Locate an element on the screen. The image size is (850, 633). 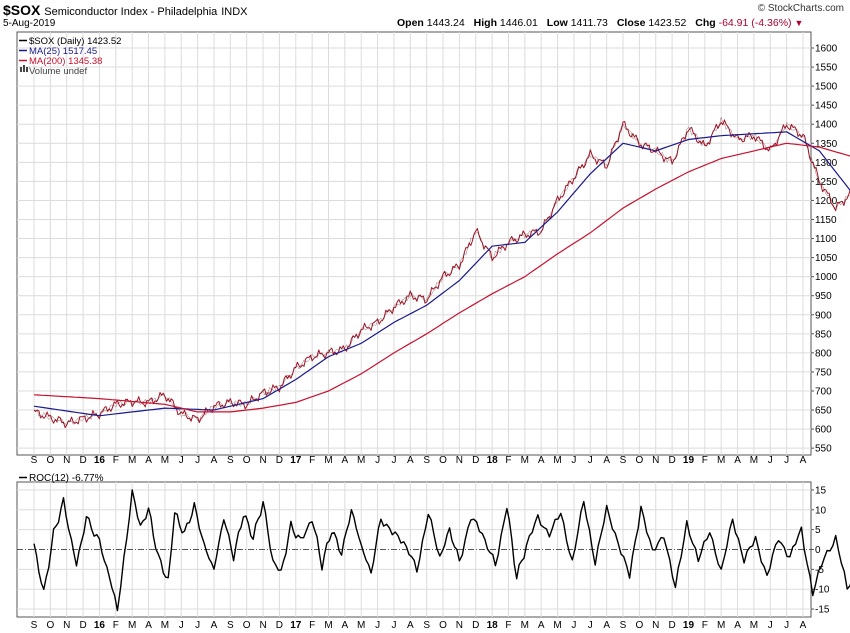
price-y-tick-label: 900 is located at coordinates (823, 315).